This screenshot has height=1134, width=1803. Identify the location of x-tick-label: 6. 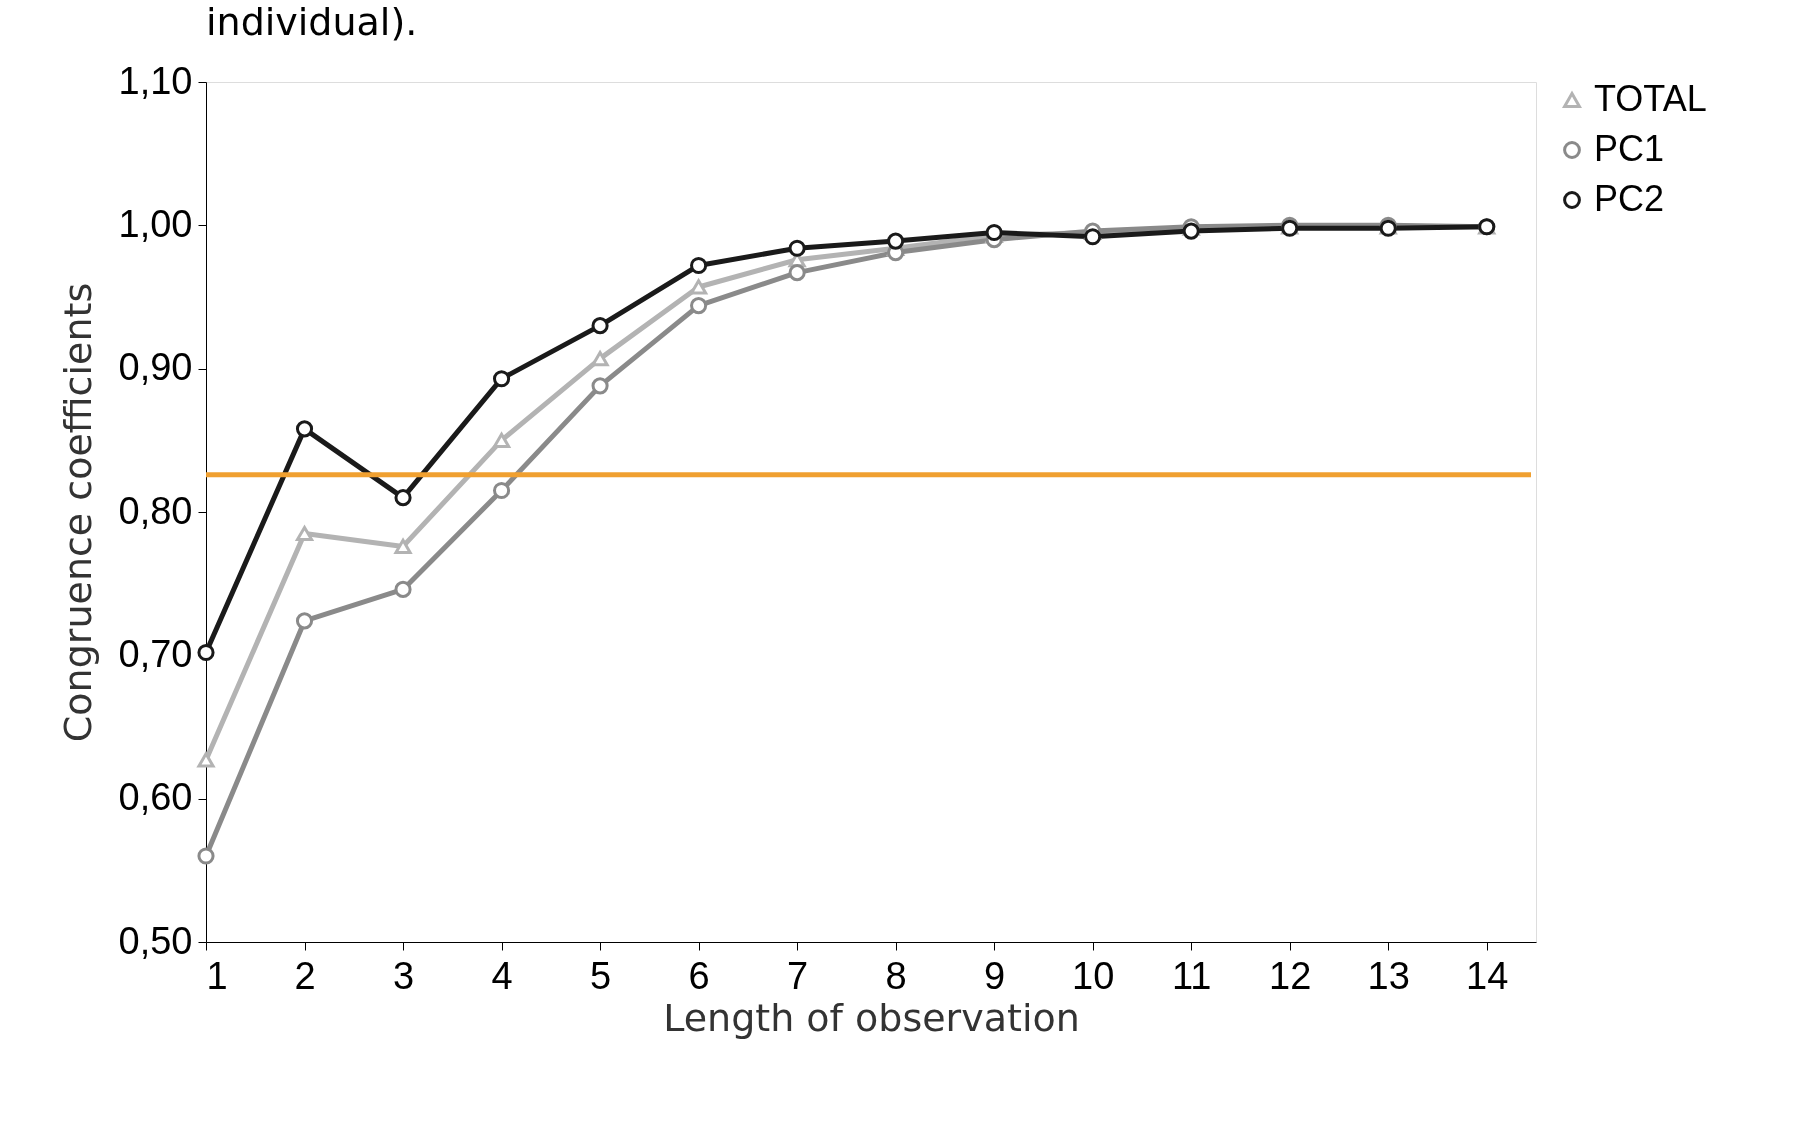
(699, 975).